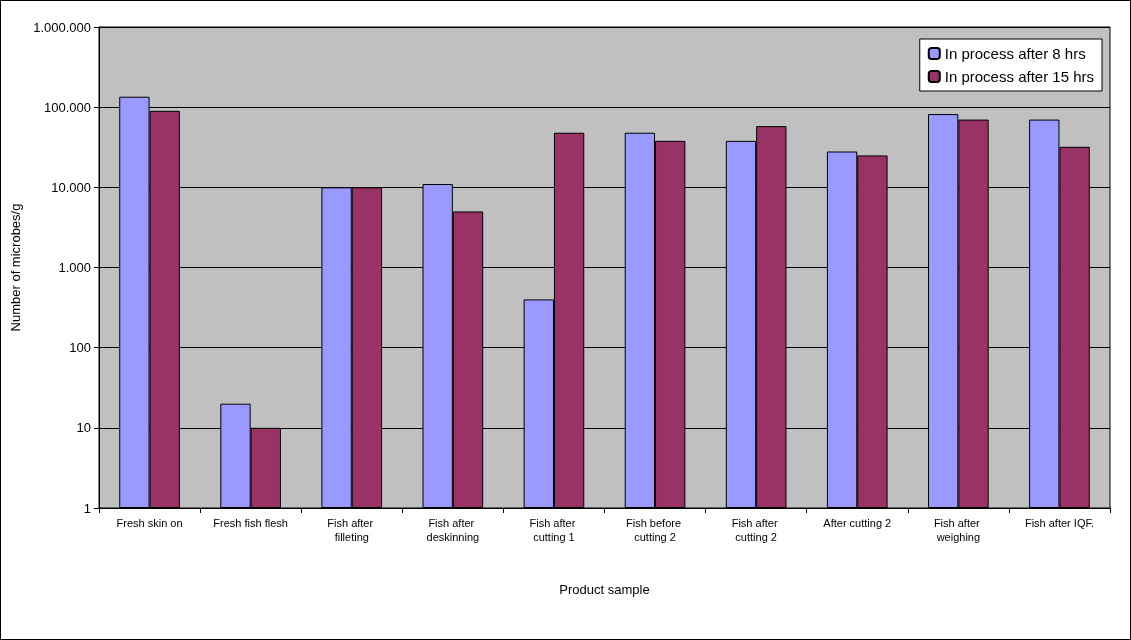 This screenshot has width=1131, height=640. What do you see at coordinates (655, 530) in the screenshot?
I see `x-tick-label: Fish before cutting 2` at bounding box center [655, 530].